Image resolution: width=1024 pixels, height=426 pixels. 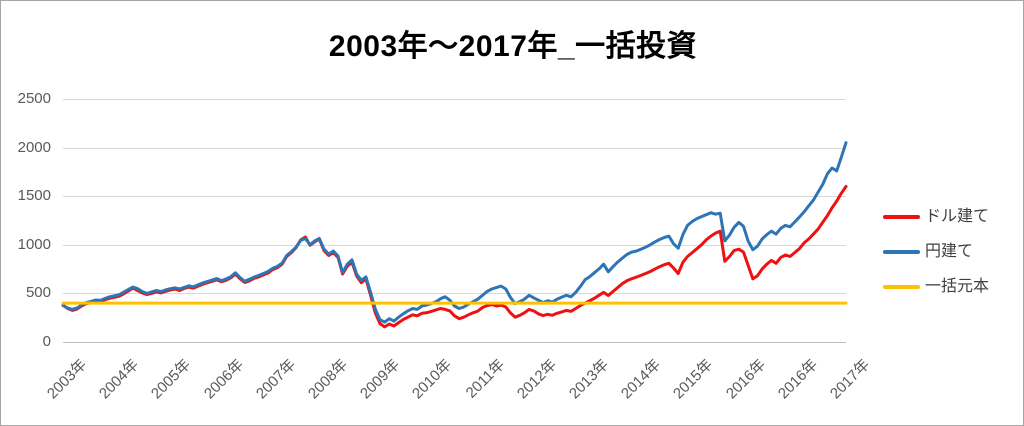 I want to click on legend-line-swatch-principal, so click(x=901, y=286).